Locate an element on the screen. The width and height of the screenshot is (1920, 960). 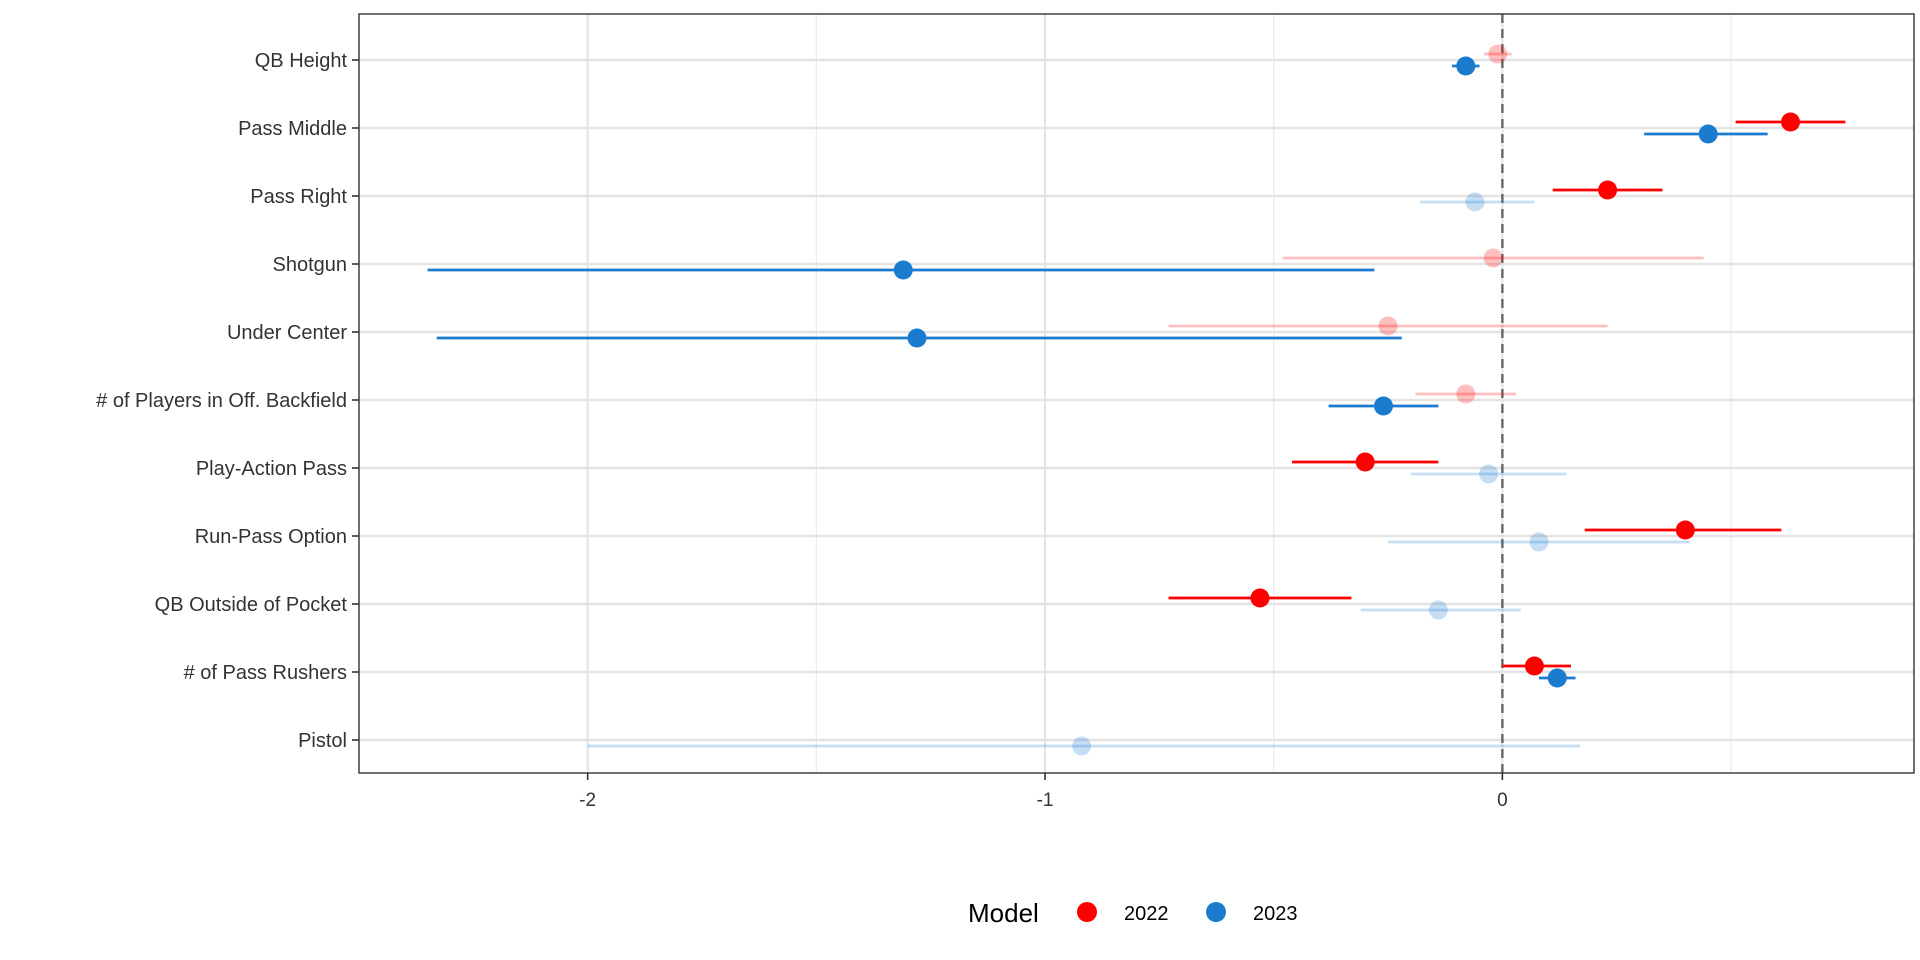
legend-marker-2022 is located at coordinates (1087, 912).